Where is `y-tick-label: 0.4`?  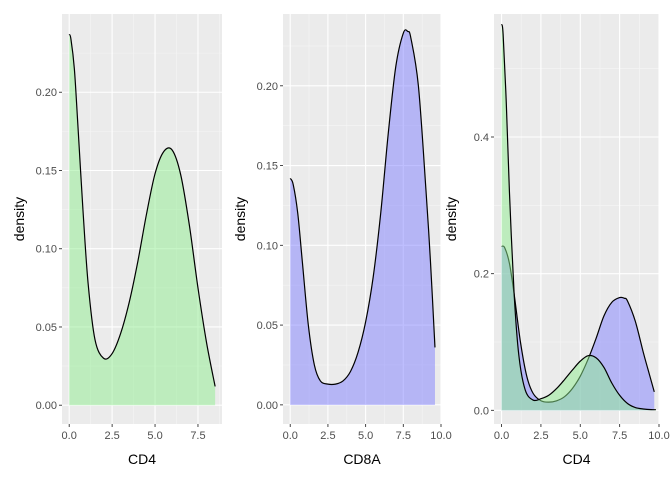
y-tick-label: 0.4 is located at coordinates (481, 138).